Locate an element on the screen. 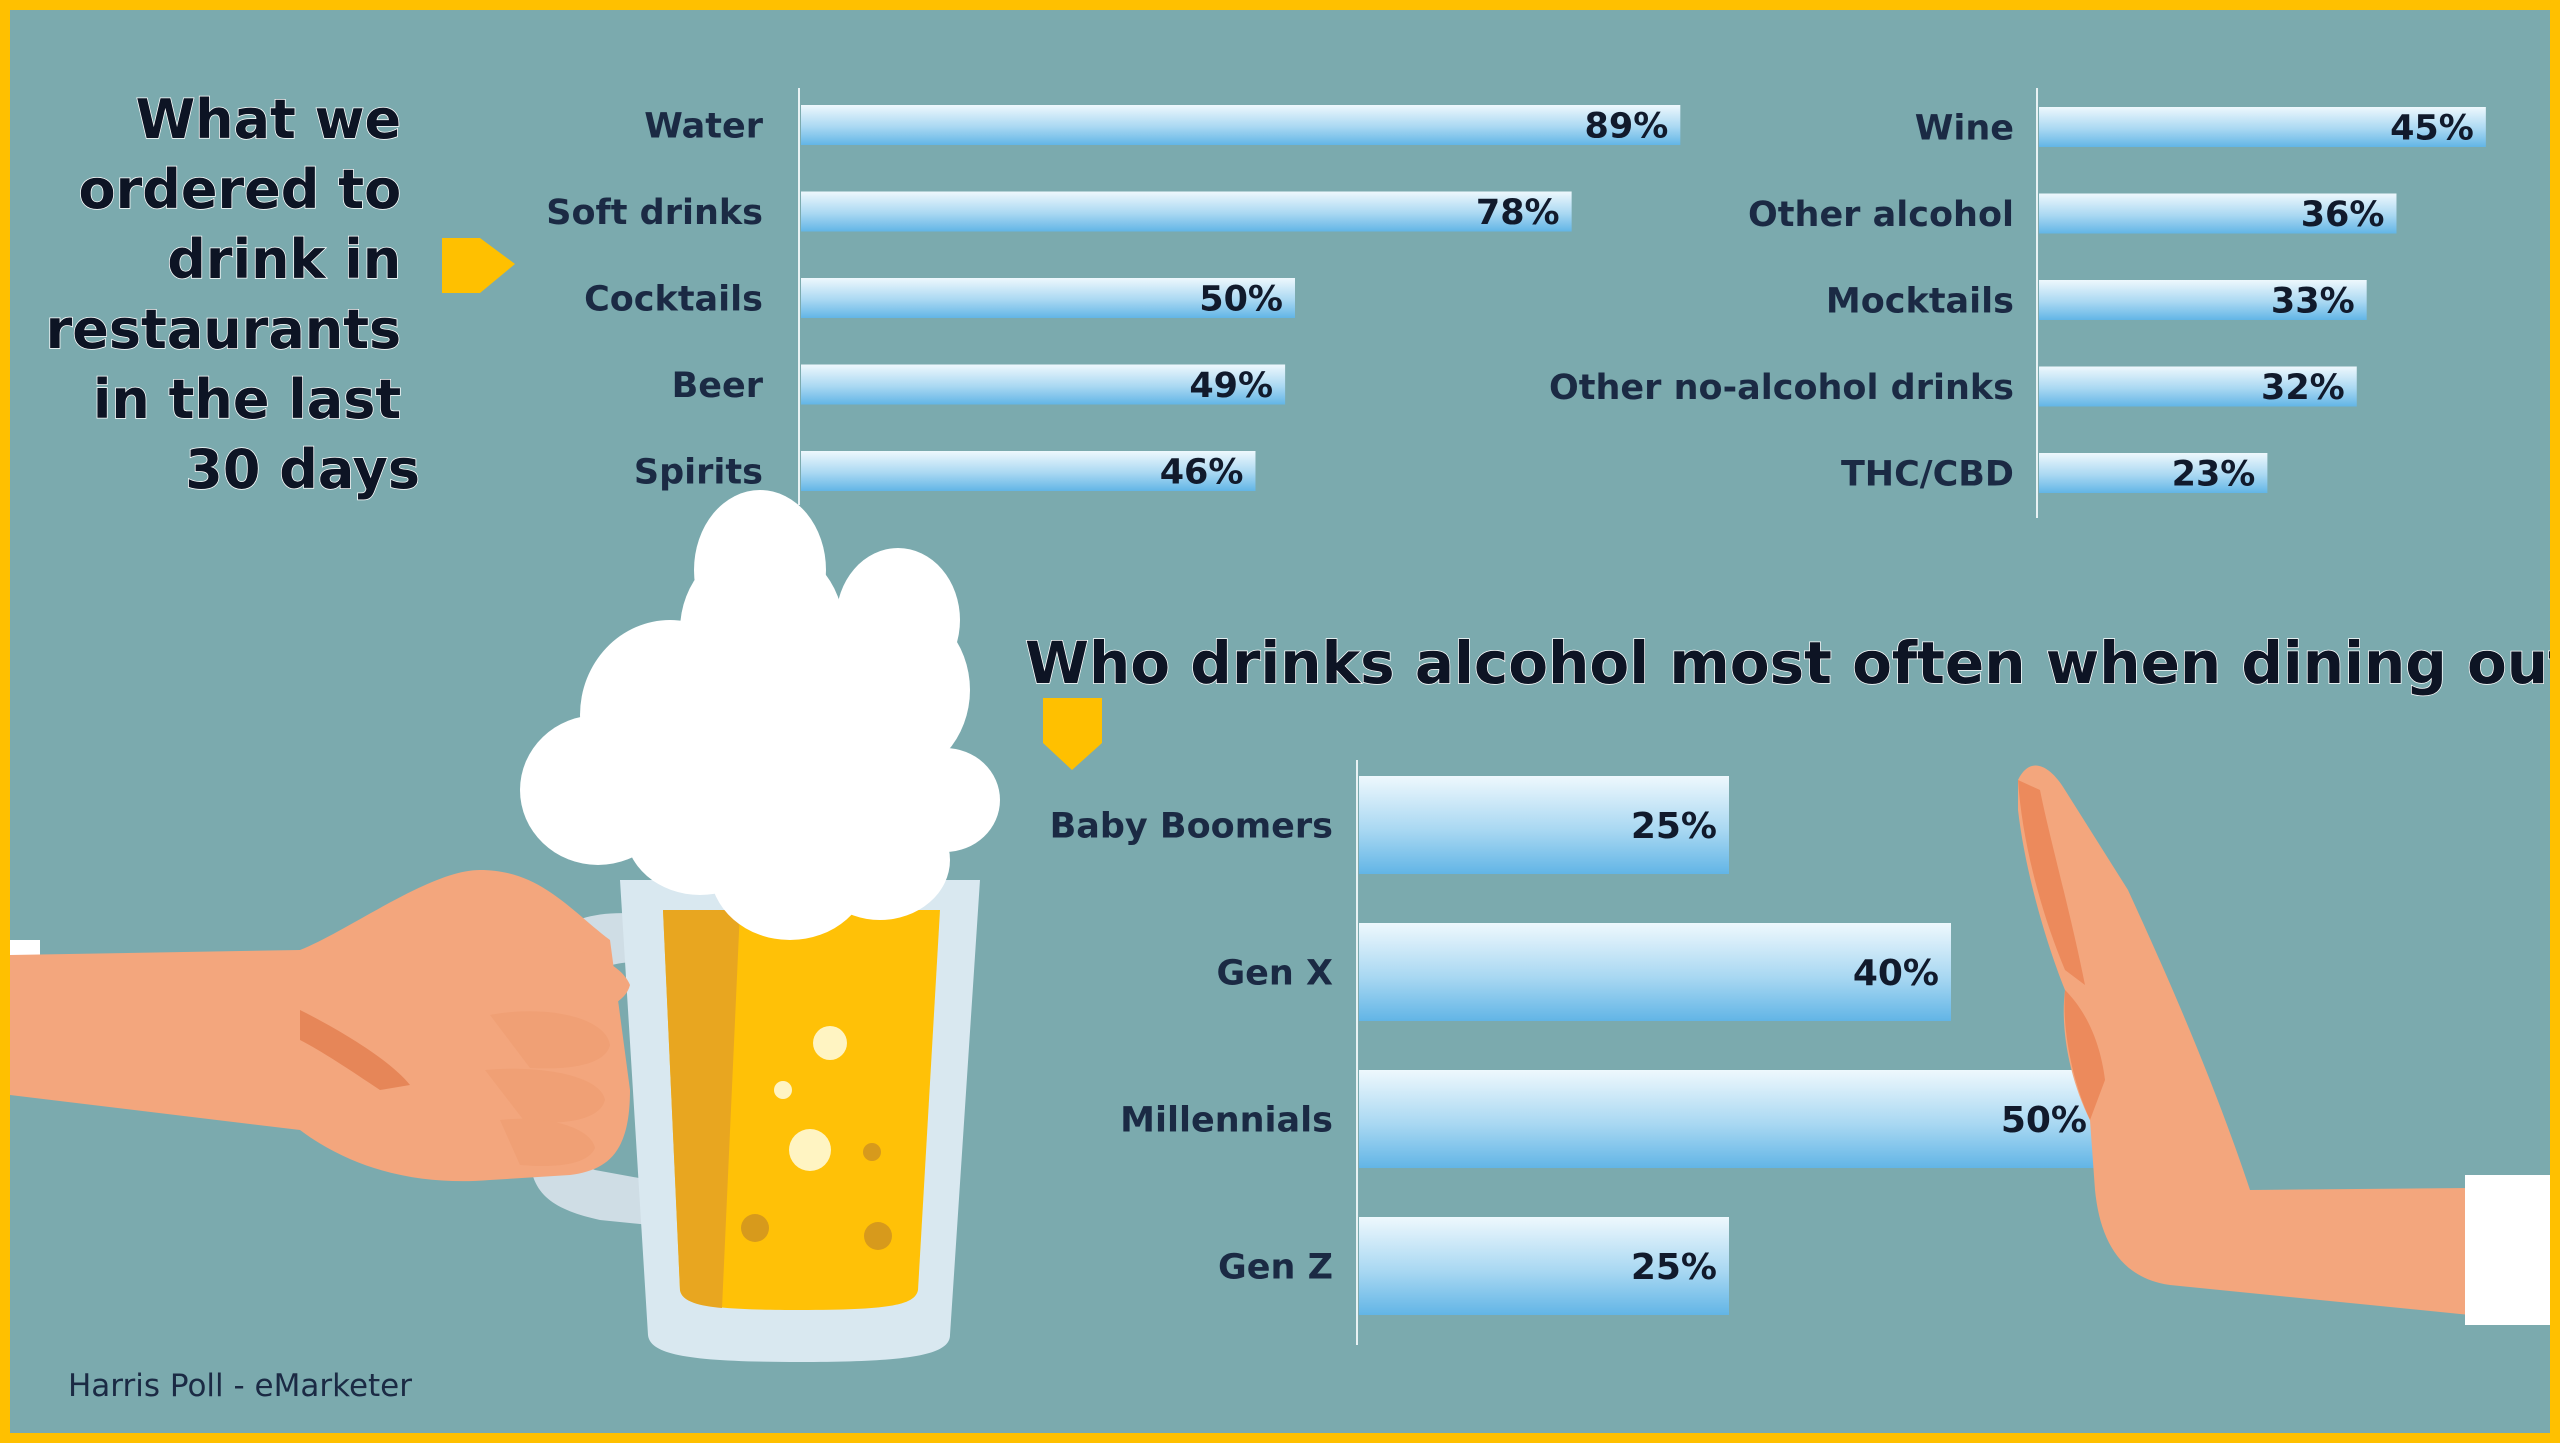 The image size is (2560, 1443). bar-cocktails is located at coordinates (1048, 298).